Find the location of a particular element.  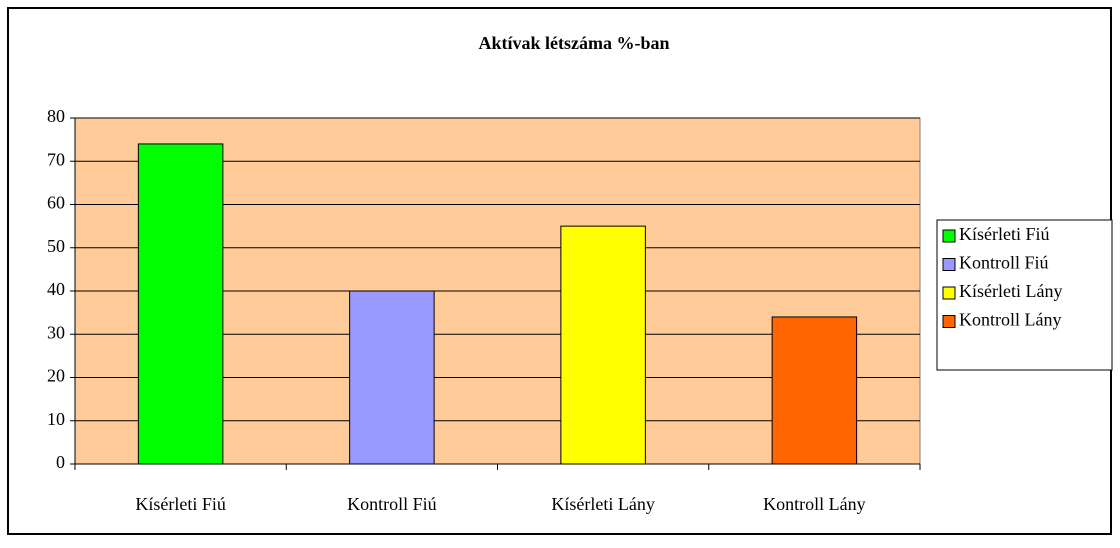

y-tick-label: 10 is located at coordinates (56, 419).